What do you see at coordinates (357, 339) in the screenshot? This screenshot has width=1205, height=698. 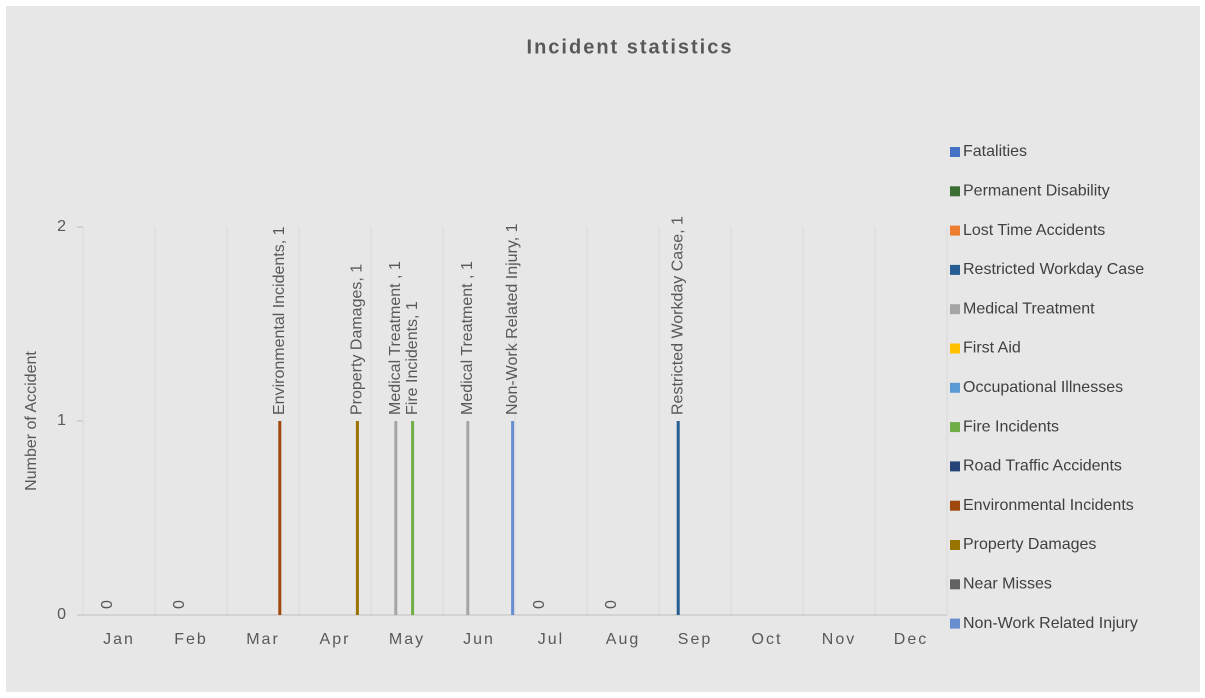 I see `data-label: Property Damages, 1` at bounding box center [357, 339].